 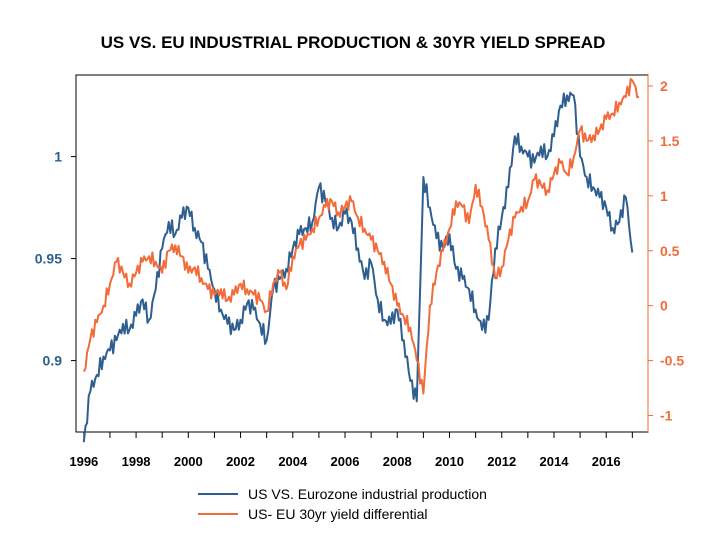 What do you see at coordinates (293, 461) in the screenshot?
I see `x-tick-label: 2004` at bounding box center [293, 461].